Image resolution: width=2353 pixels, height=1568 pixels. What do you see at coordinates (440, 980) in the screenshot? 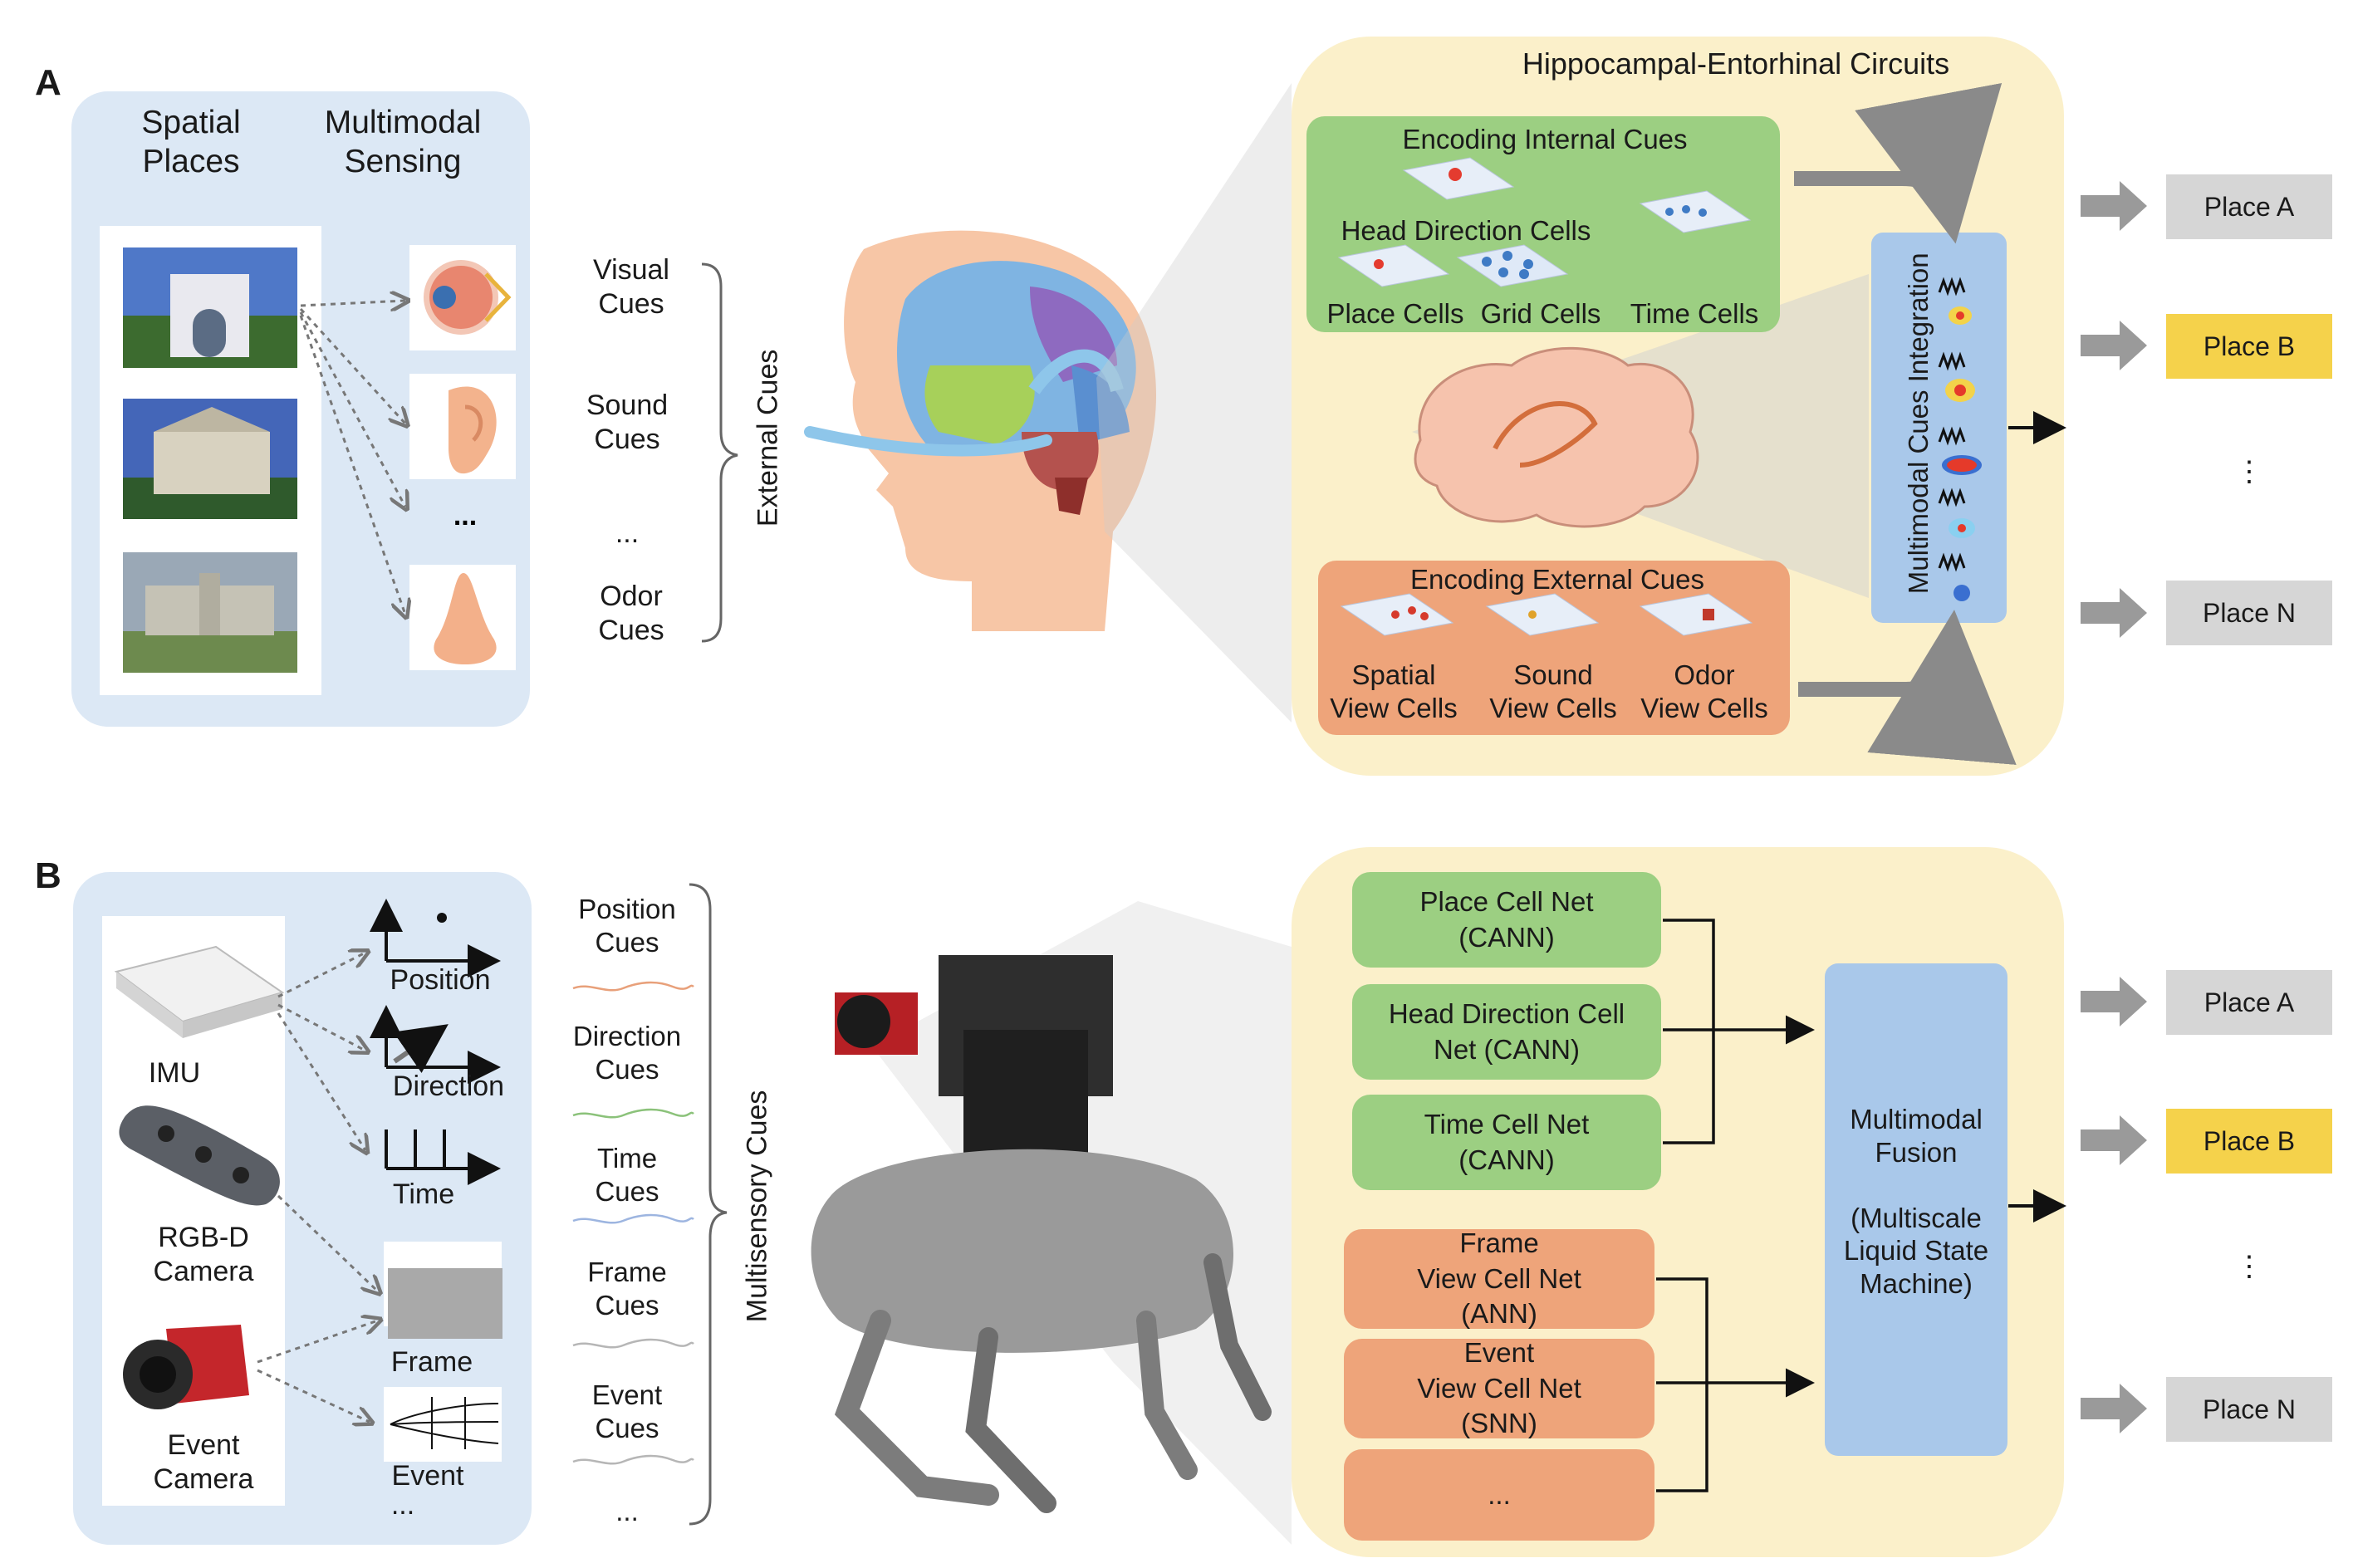
I see `position-signal-label: Position` at bounding box center [440, 980].